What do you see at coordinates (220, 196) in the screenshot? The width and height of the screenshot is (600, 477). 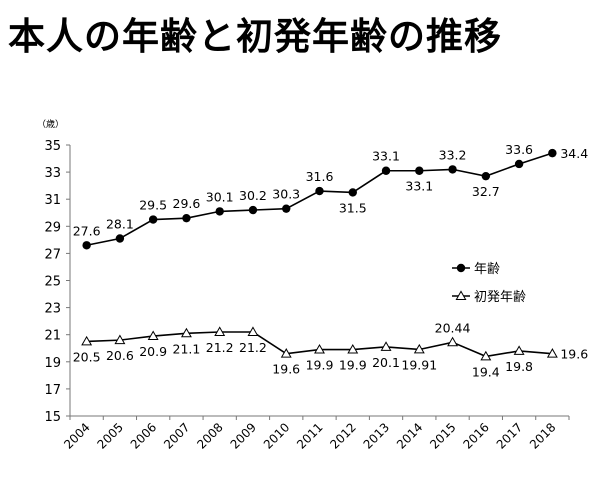 I see `data-label: 30.1` at bounding box center [220, 196].